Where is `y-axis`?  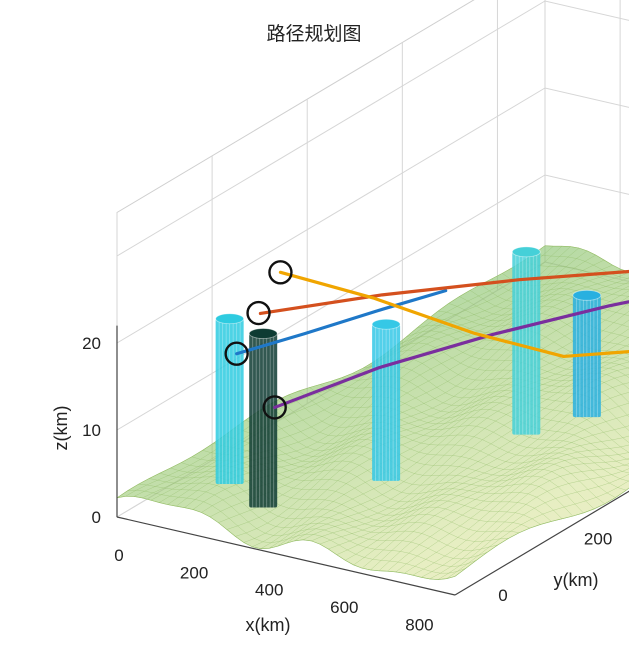
y-axis is located at coordinates (541, 543).